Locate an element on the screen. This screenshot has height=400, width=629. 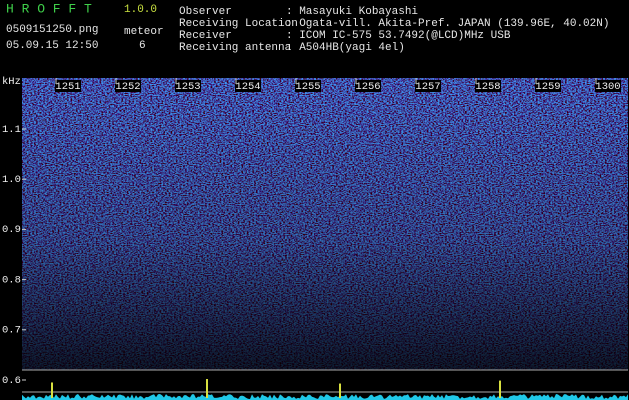
x-tick-label: 1253 is located at coordinates (187, 87).